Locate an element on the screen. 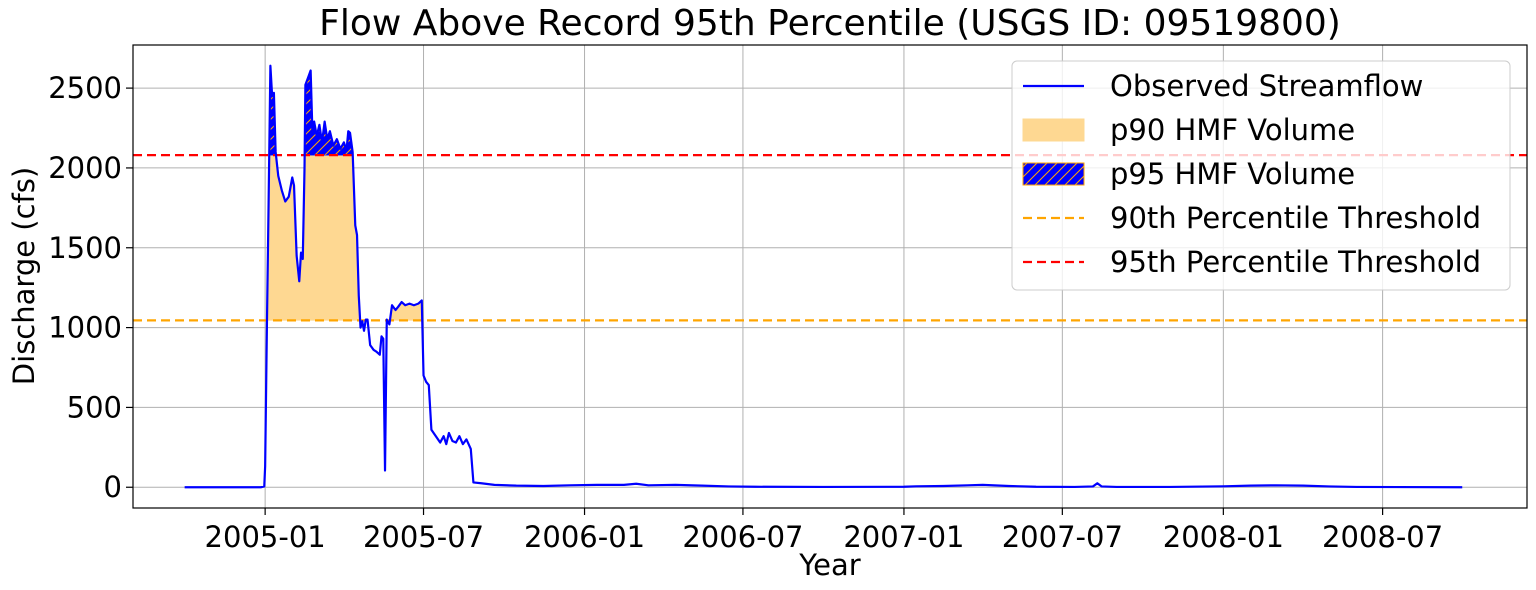  y-tick-label: 1000 is located at coordinates (85, 328).